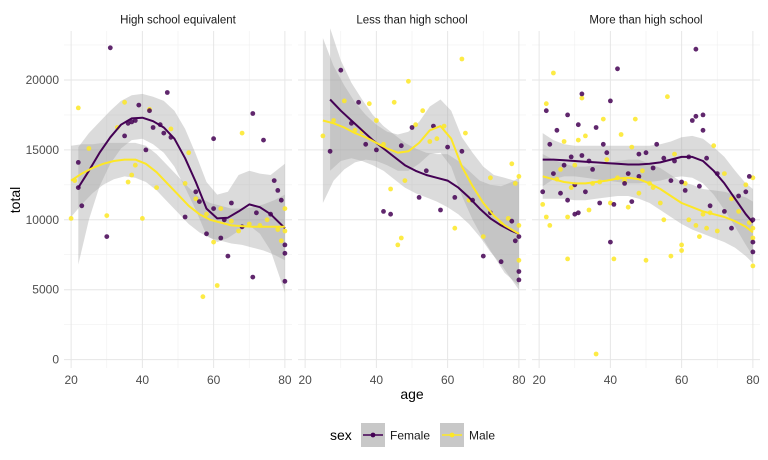 The image size is (768, 460). What do you see at coordinates (178, 21) in the screenshot?
I see `panel-title: High school equivalent` at bounding box center [178, 21].